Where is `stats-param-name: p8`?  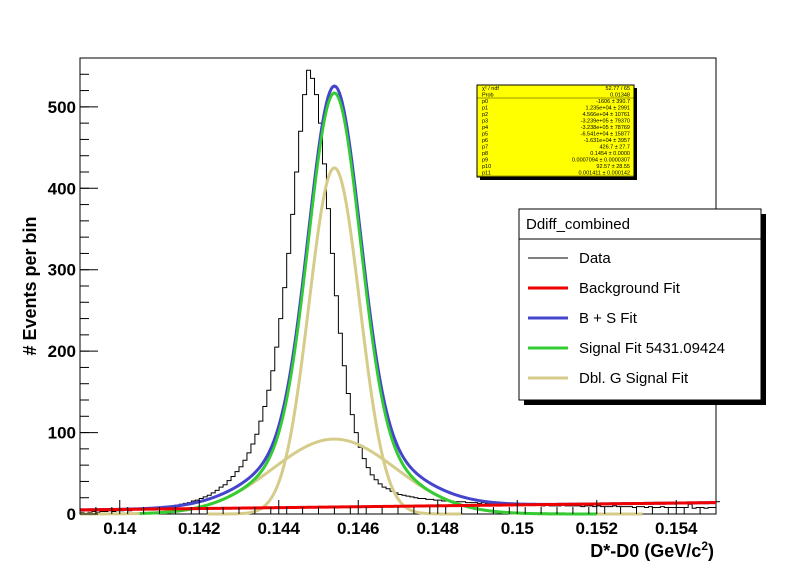
stats-param-name: p8 is located at coordinates (485, 154).